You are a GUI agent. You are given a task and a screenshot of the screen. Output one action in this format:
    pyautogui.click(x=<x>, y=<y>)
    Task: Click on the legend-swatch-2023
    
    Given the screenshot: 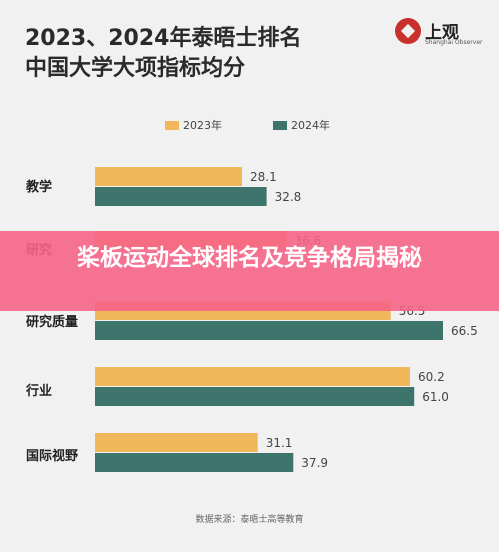 What is the action you would take?
    pyautogui.click(x=172, y=125)
    